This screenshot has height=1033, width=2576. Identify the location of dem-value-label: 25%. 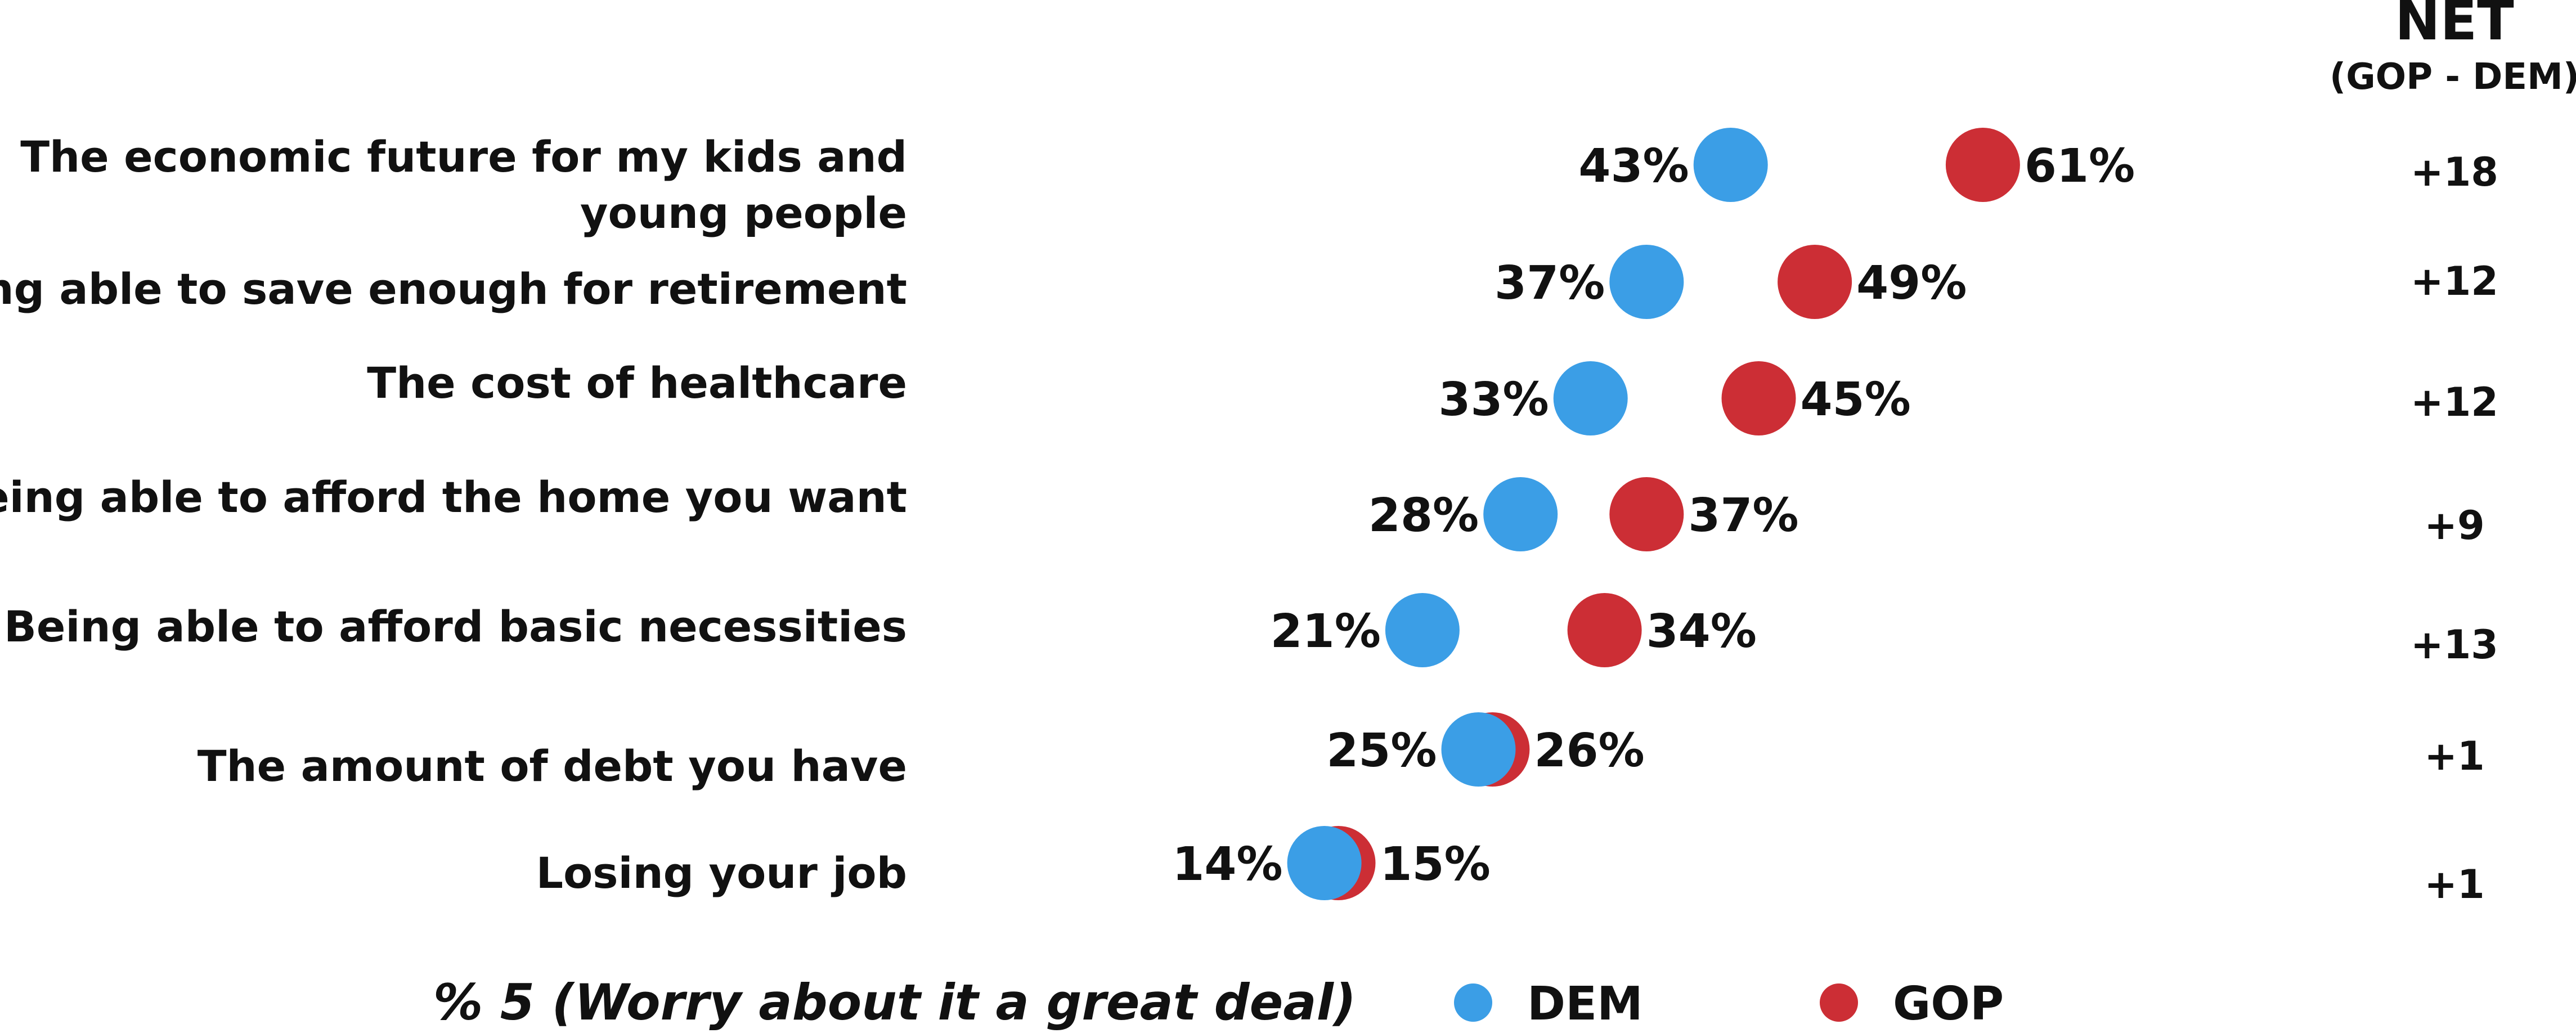
(1381, 751).